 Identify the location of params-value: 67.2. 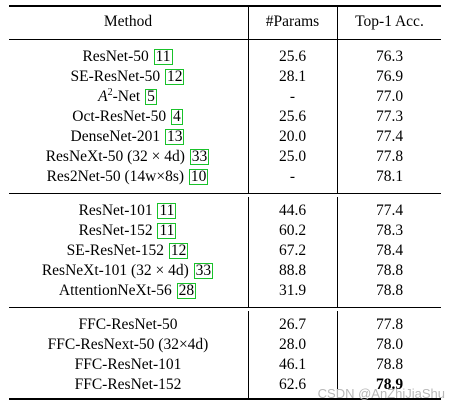
(292, 250).